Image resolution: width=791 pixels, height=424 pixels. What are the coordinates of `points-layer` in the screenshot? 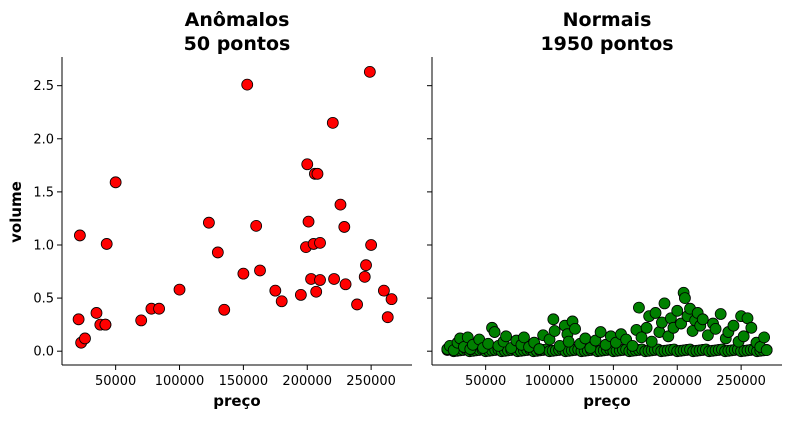 It's located at (607, 322).